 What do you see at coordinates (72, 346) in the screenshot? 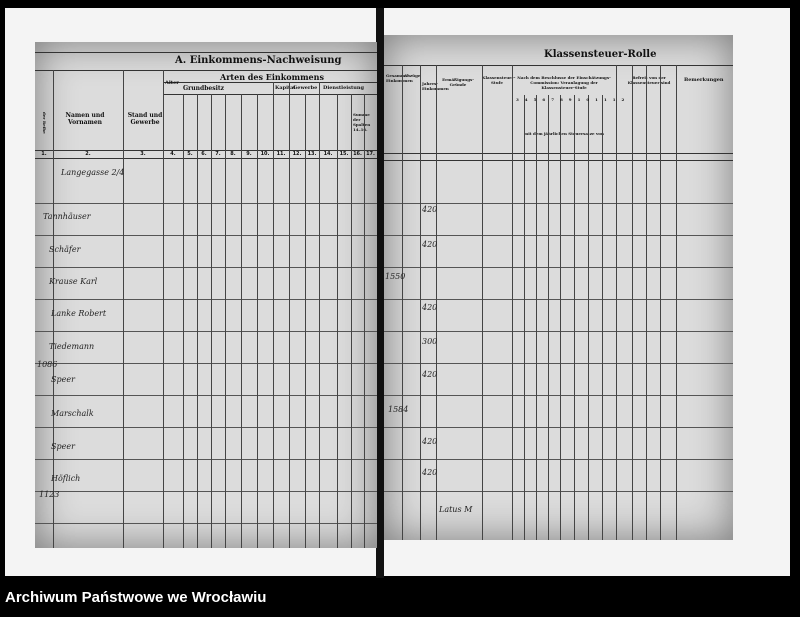
I see `entry-name: Tiedemann` at bounding box center [72, 346].